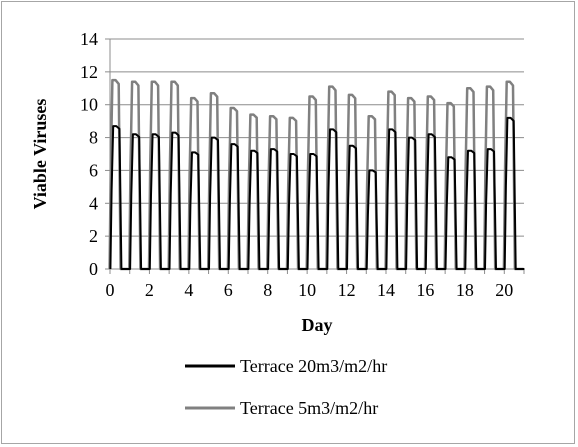  What do you see at coordinates (93, 269) in the screenshot?
I see `y-tick-label-0: 0` at bounding box center [93, 269].